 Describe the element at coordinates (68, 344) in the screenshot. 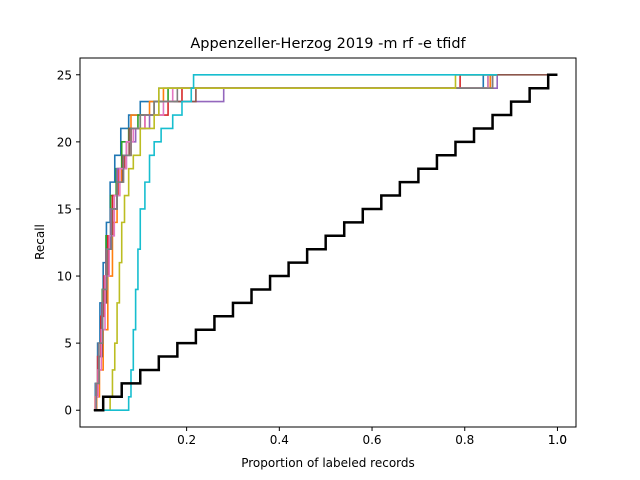

I see `y-tick-label: 5` at that location.